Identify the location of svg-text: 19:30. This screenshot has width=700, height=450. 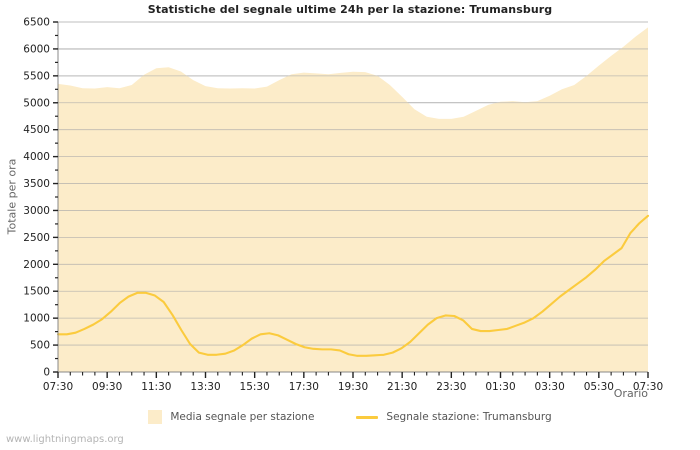
(353, 387).